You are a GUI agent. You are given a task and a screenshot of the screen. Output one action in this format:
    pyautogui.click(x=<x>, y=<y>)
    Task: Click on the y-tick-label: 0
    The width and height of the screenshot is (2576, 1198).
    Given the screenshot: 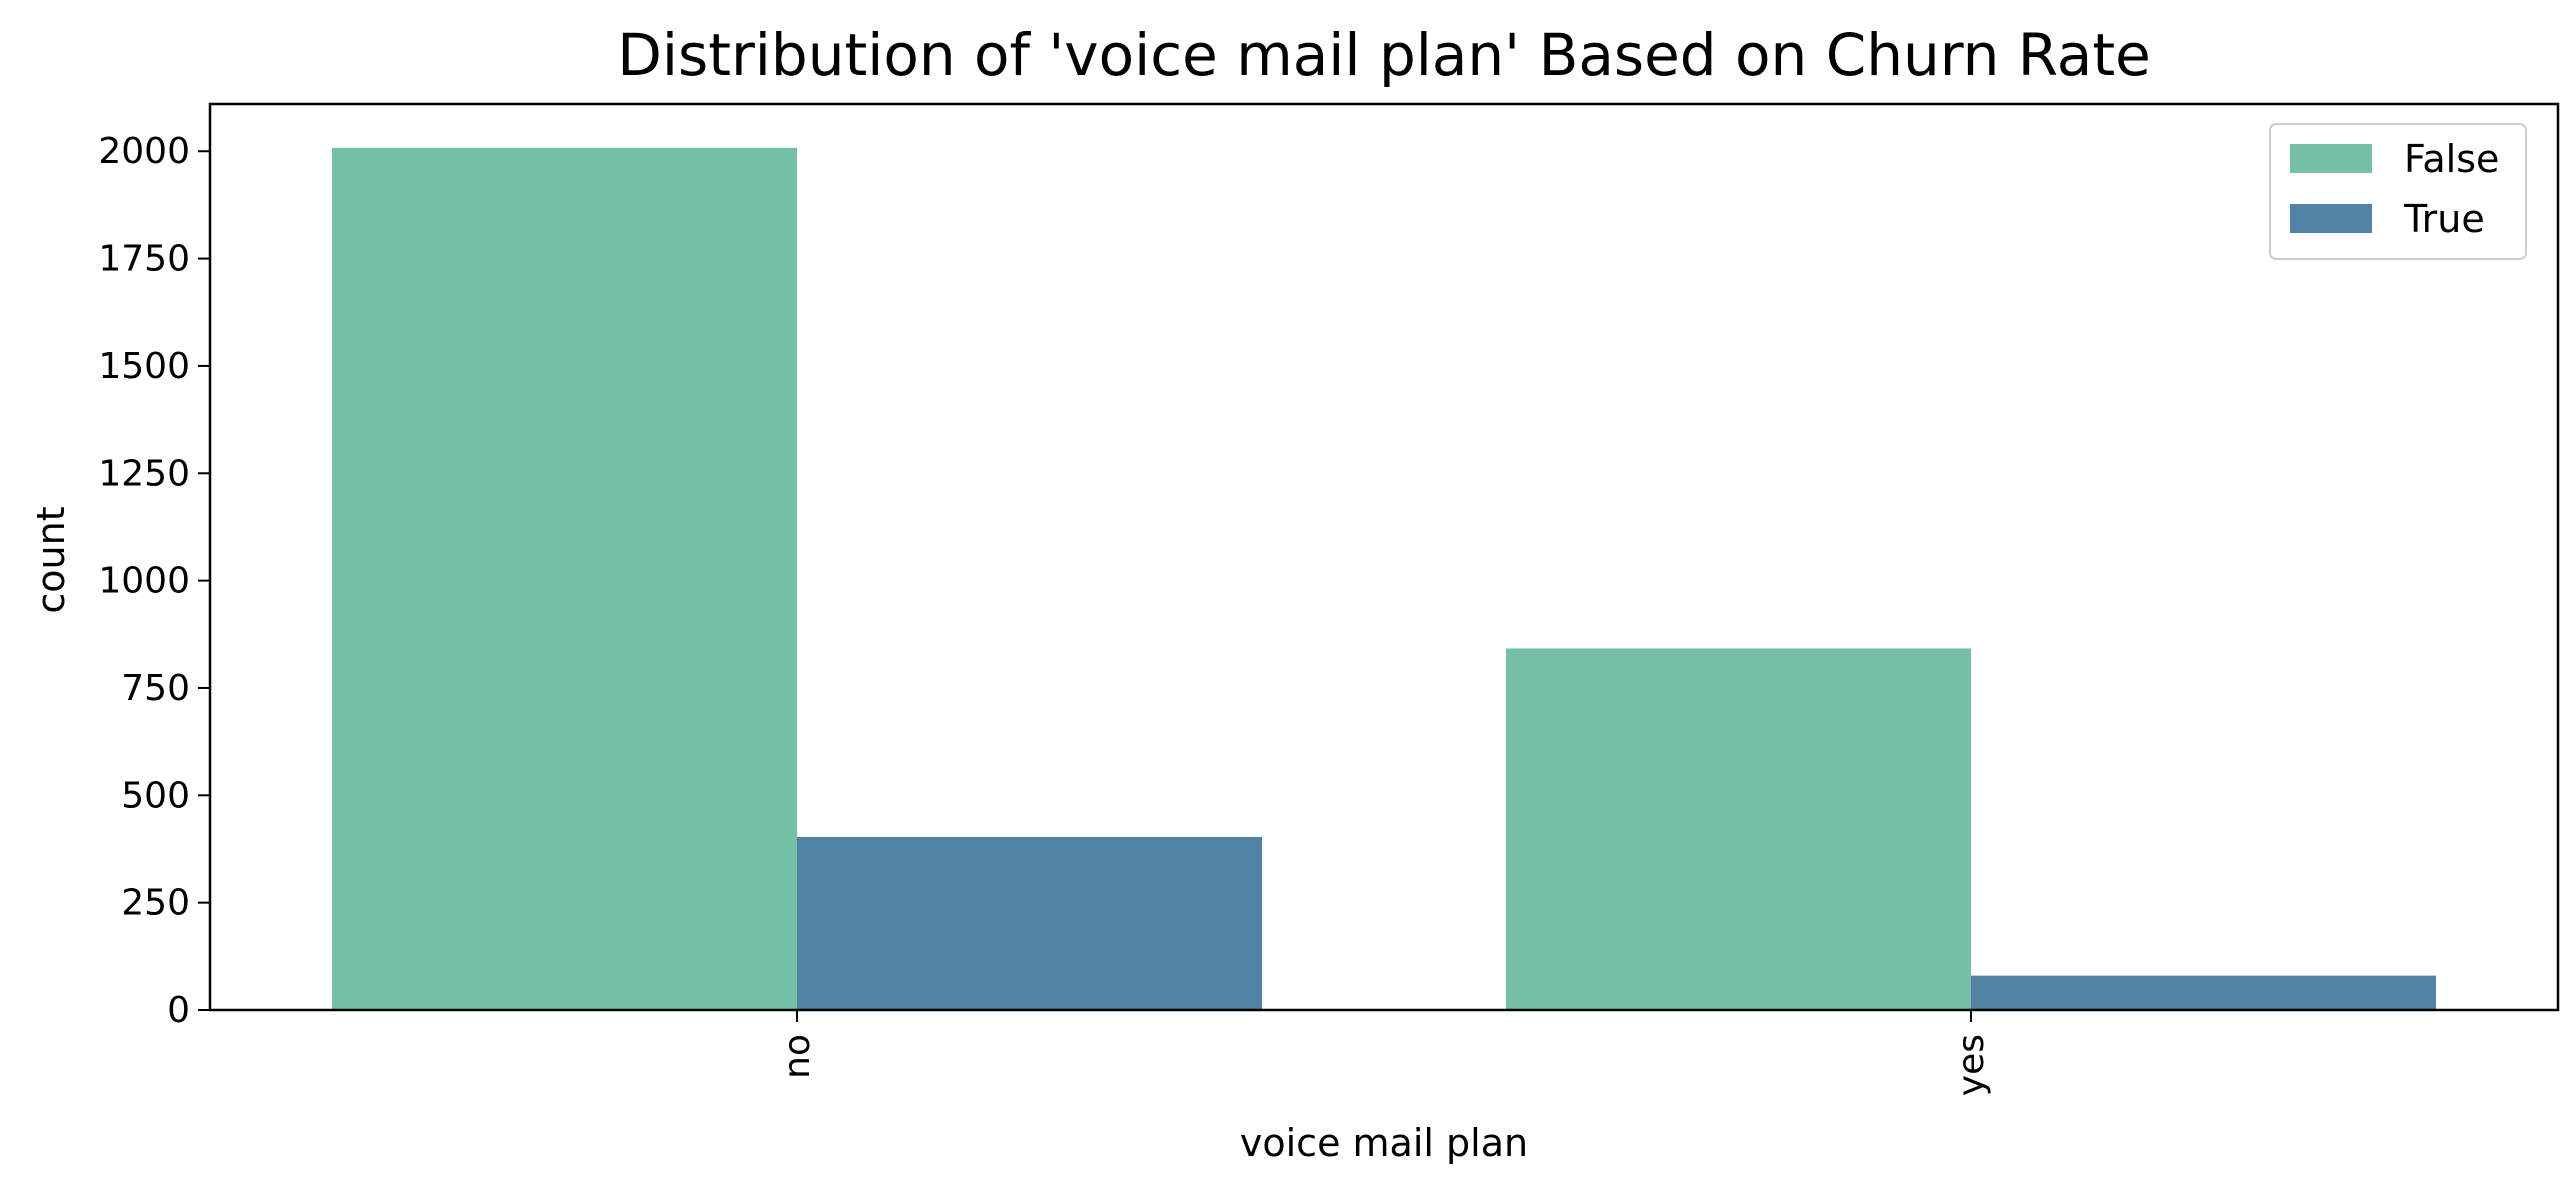 What is the action you would take?
    pyautogui.click(x=178, y=1010)
    